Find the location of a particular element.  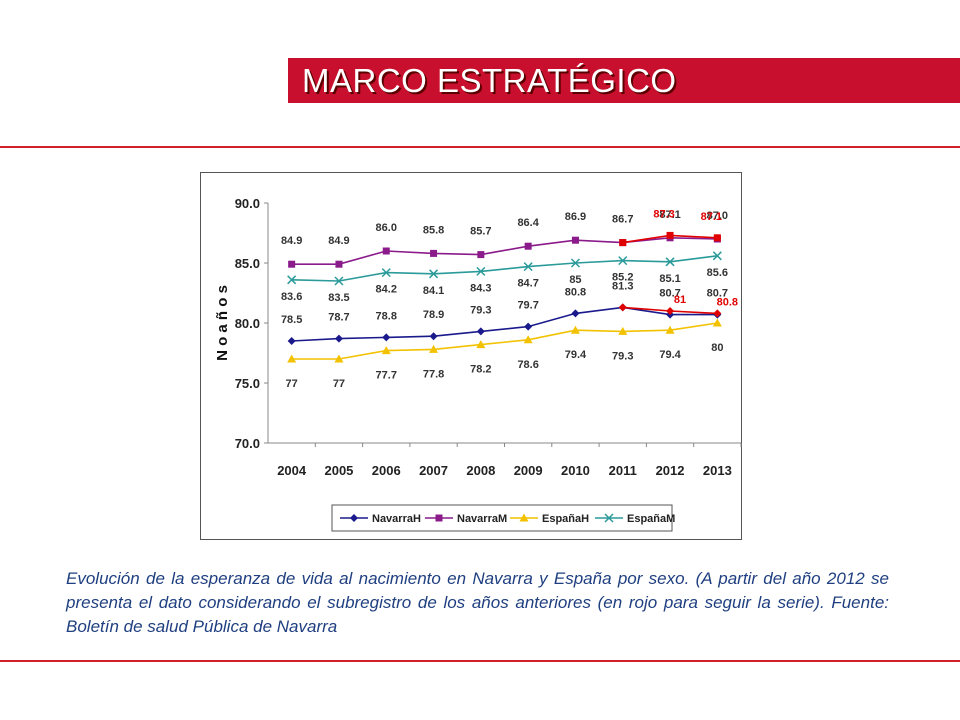

data-label-NavarraH: 79.7 is located at coordinates (527, 306).